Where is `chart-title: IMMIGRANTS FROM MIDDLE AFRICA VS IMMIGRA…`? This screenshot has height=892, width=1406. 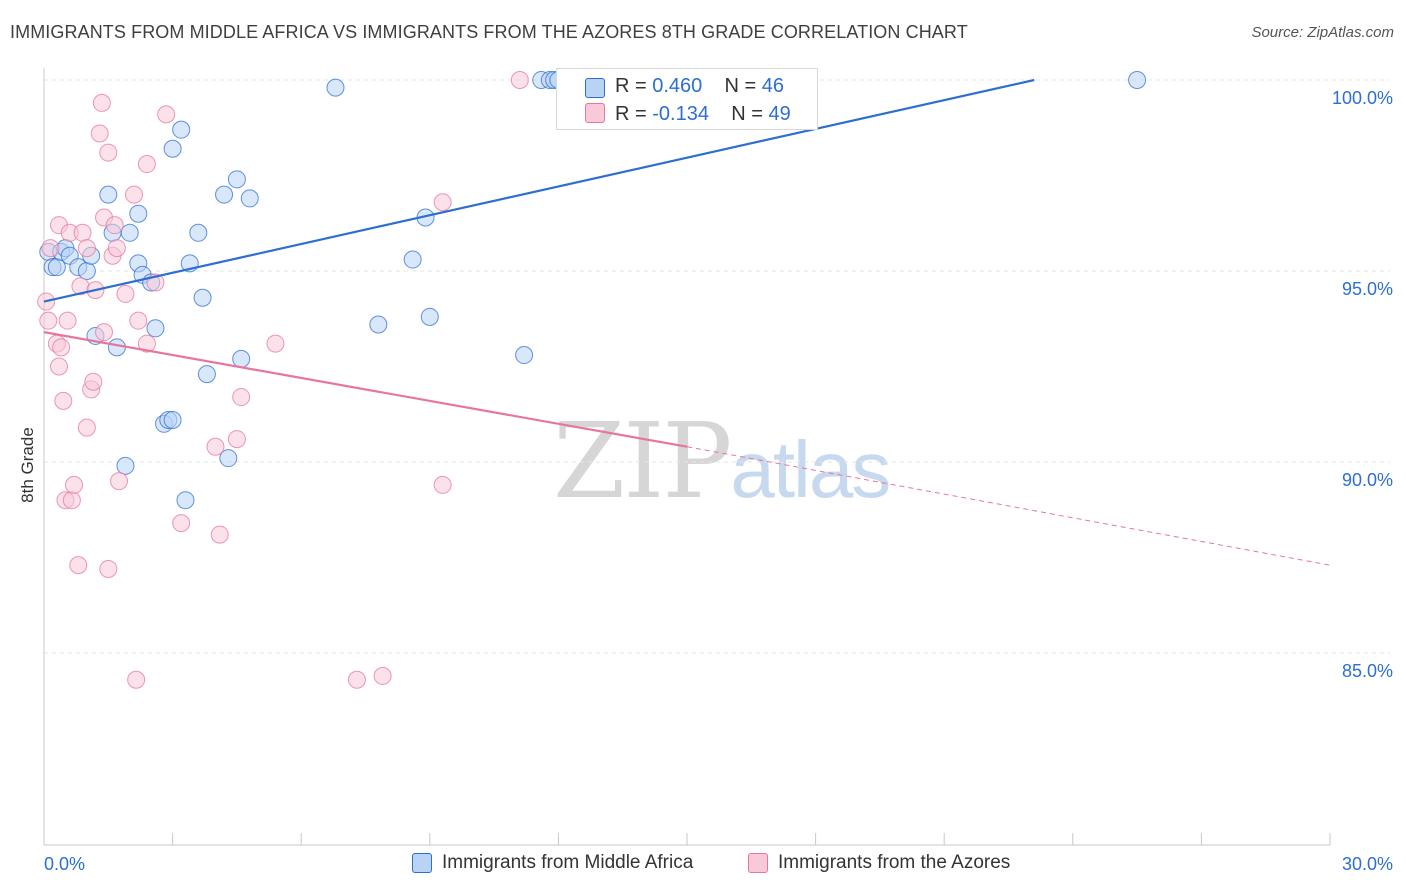 chart-title: IMMIGRANTS FROM MIDDLE AFRICA VS IMMIGRA… is located at coordinates (489, 32).